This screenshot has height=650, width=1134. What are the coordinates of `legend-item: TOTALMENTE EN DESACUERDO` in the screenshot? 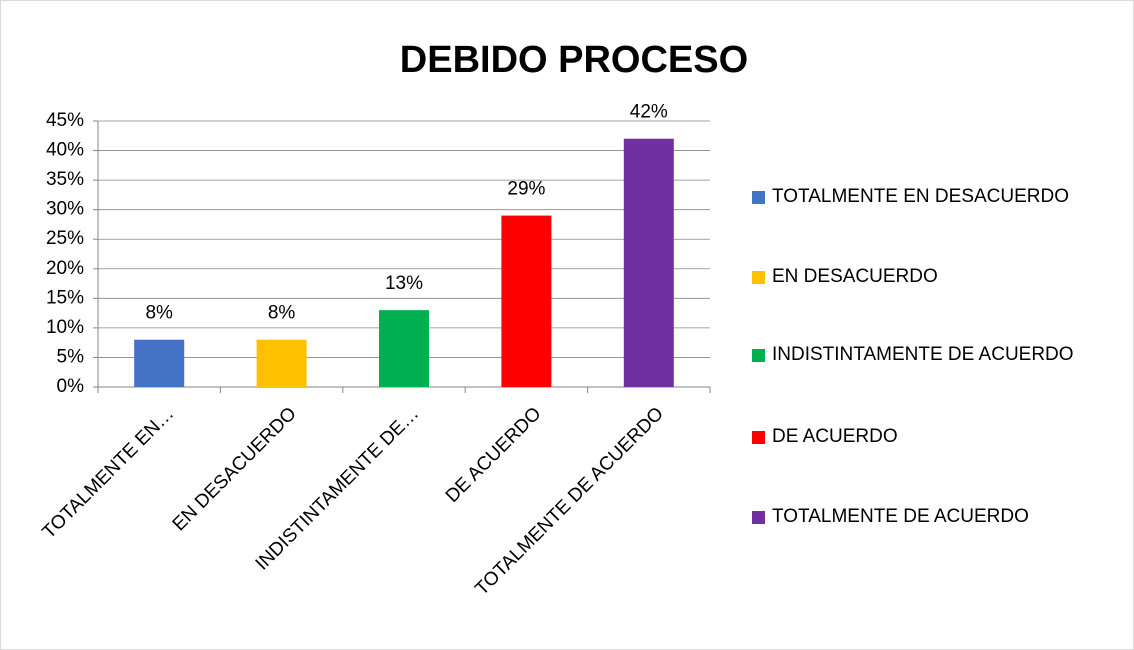 It's located at (934, 197).